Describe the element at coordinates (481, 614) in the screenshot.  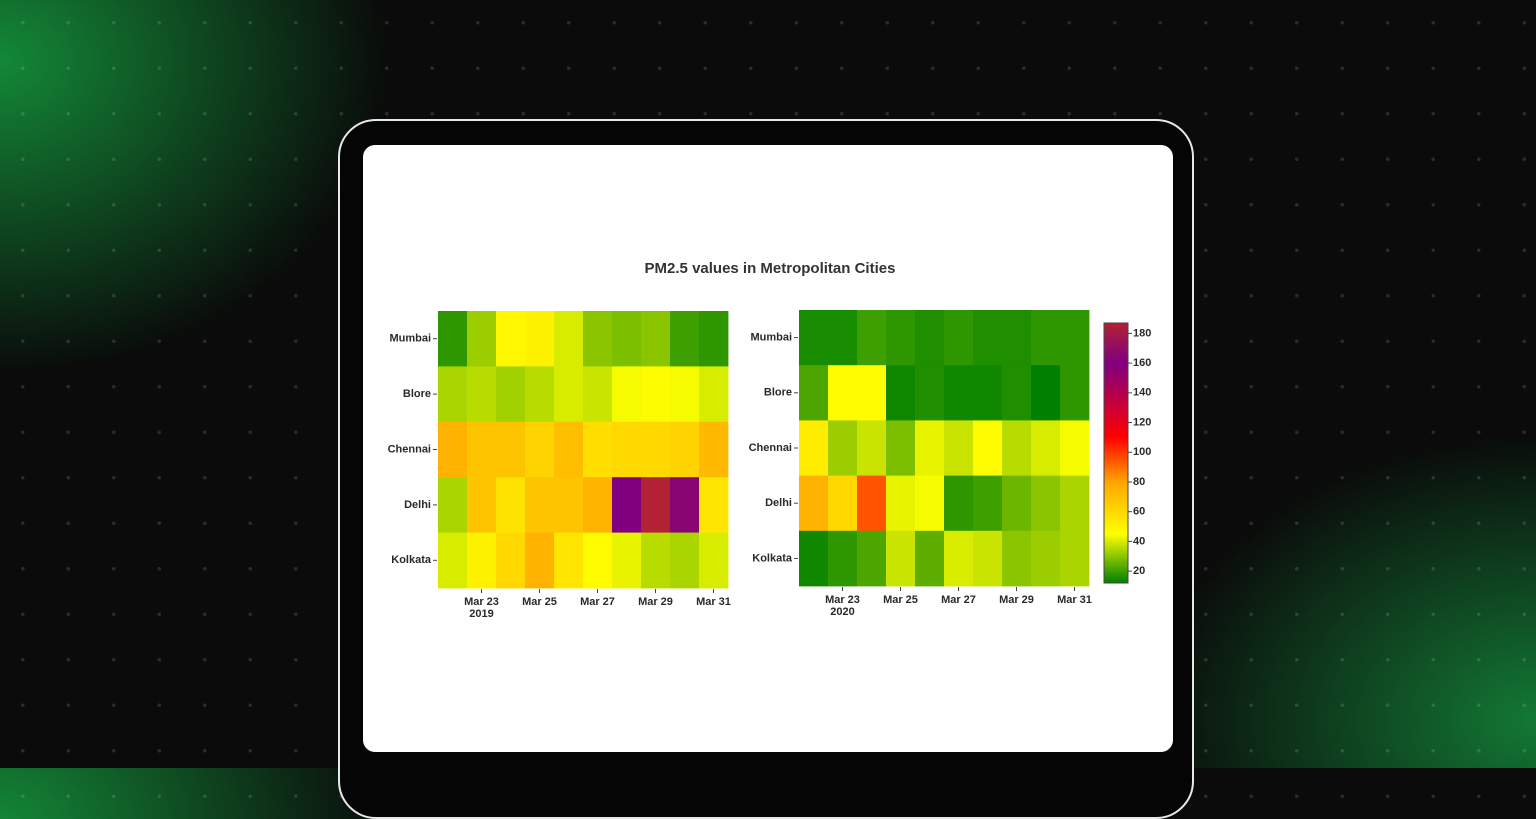
I see `x-year-label: 2019` at that location.